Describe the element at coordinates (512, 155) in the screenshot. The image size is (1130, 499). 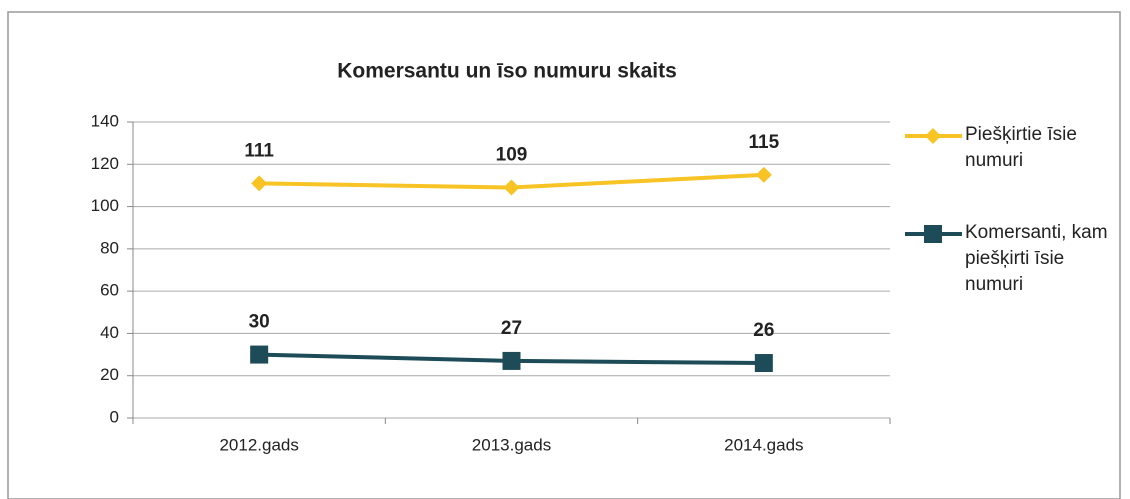
I see `data-label: 109` at that location.